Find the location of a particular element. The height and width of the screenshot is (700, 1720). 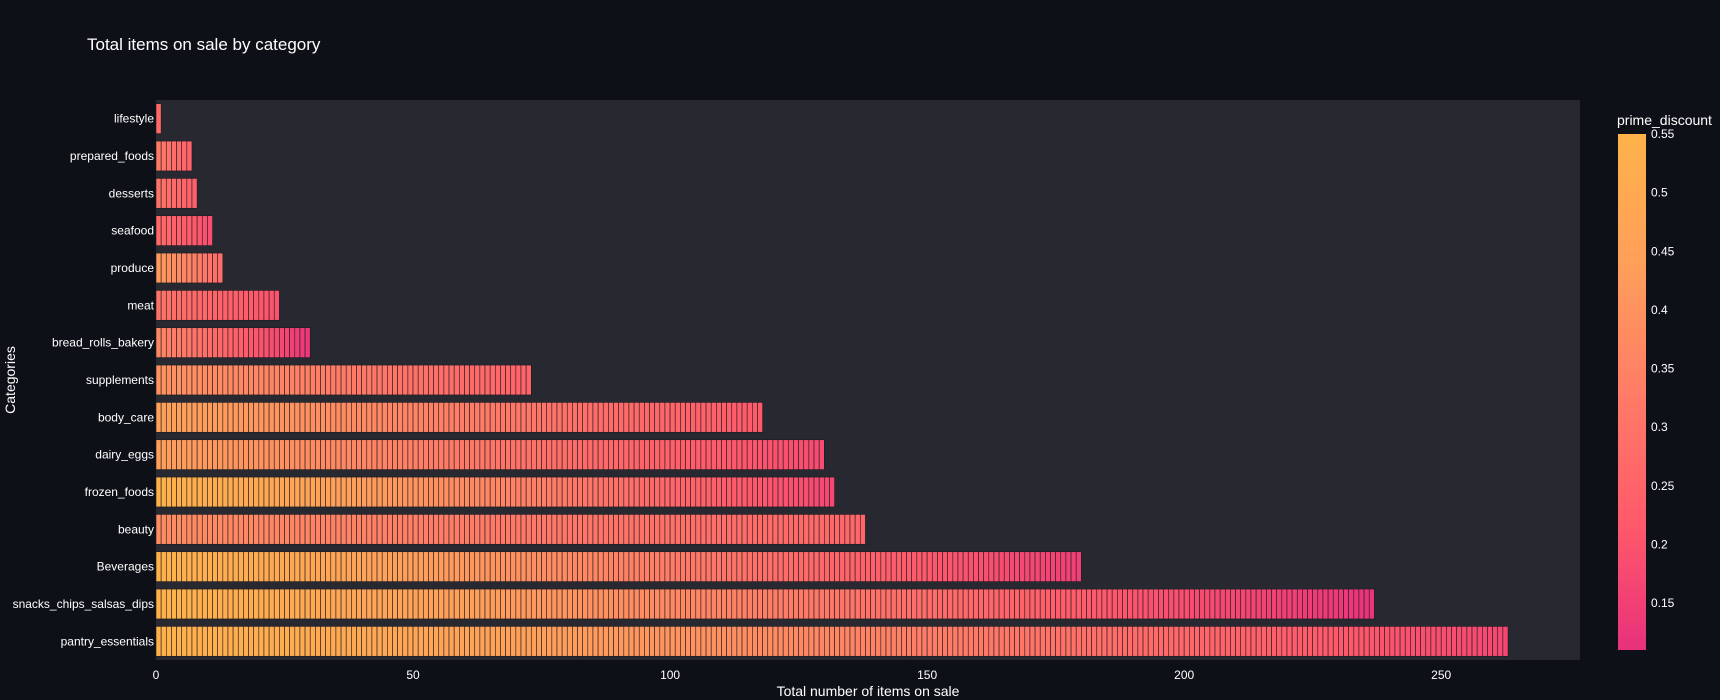

bar-pantry_essentials is located at coordinates (832, 641).